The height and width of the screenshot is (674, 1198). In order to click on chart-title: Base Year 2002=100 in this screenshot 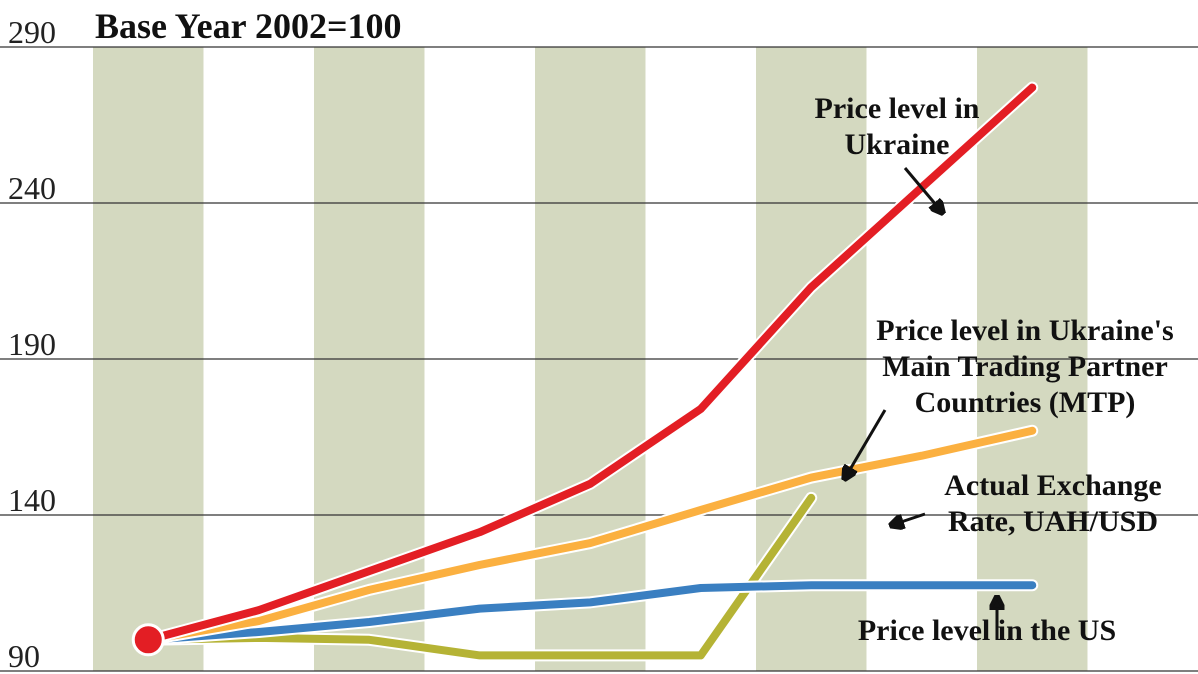, I will do `click(248, 26)`.